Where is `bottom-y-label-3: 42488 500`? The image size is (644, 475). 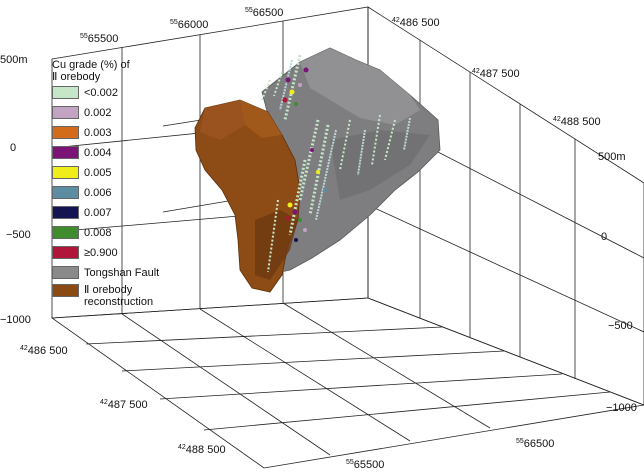
bottom-y-label-3: 42488 500 is located at coordinates (202, 450).